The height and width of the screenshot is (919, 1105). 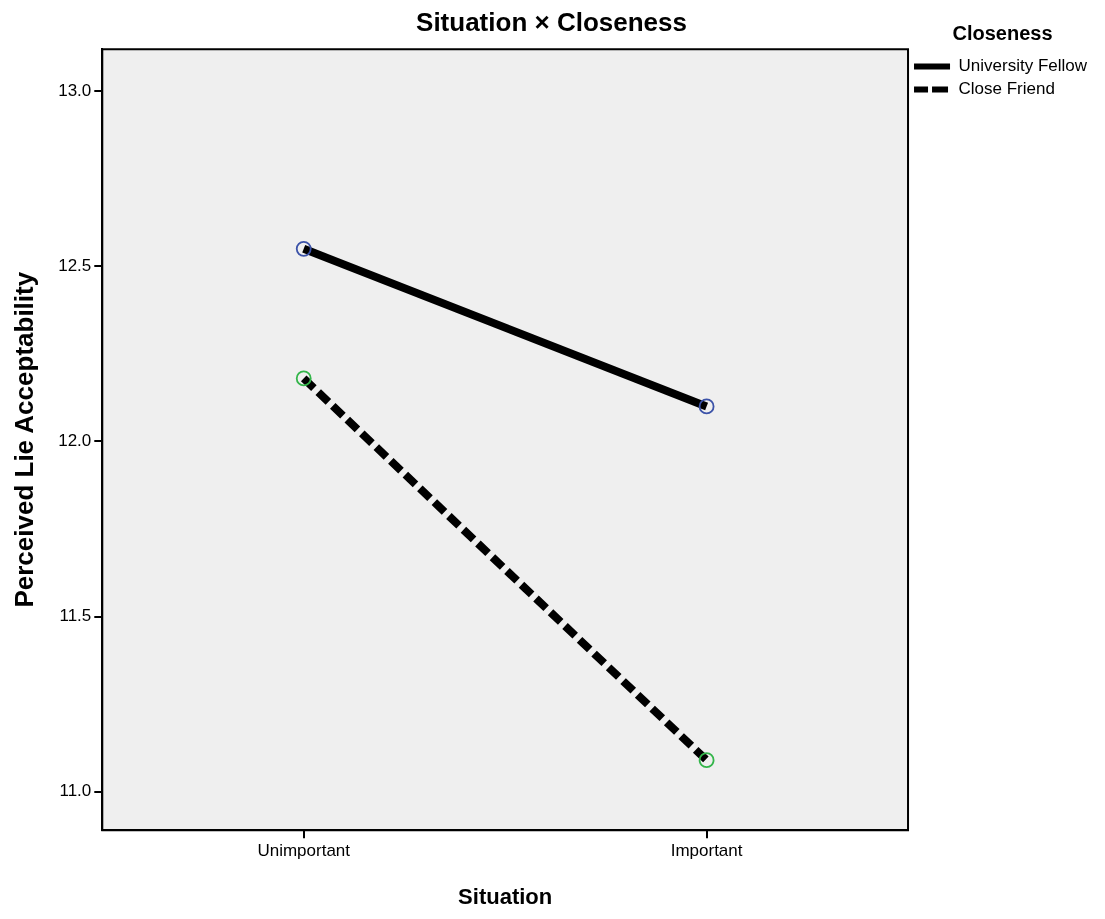 I want to click on y-axis-title: Perceived Lie Acceptability, so click(x=23, y=439).